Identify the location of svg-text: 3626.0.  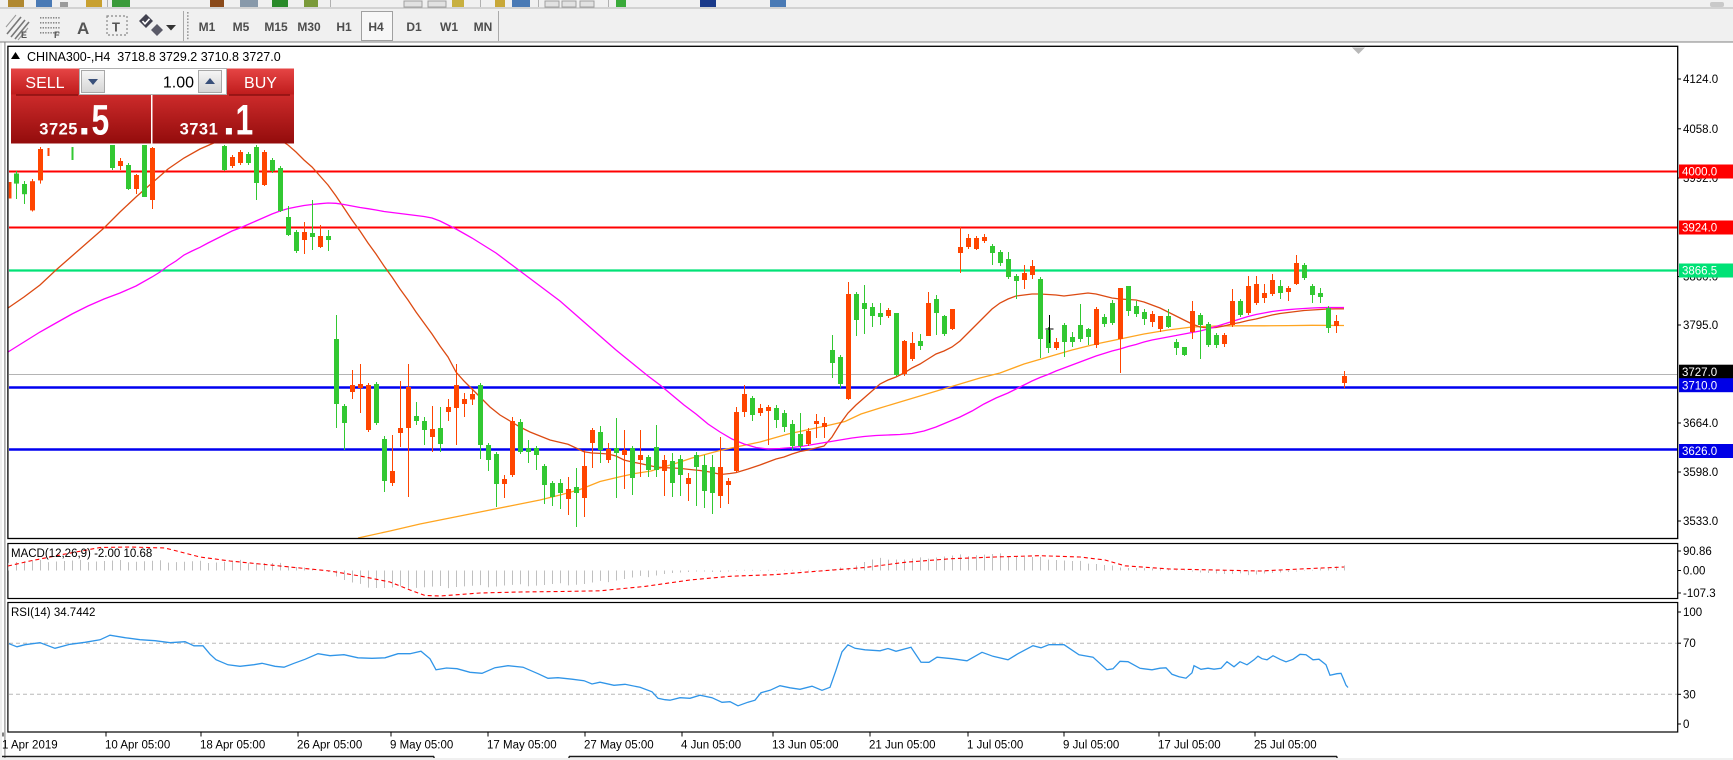
(1699, 452).